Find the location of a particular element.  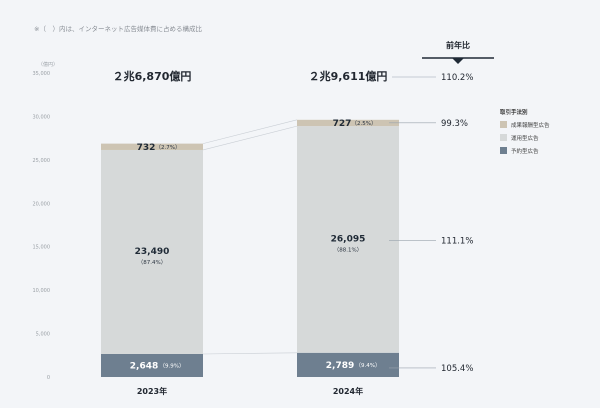

yoy-arrow-icon is located at coordinates (458, 61).